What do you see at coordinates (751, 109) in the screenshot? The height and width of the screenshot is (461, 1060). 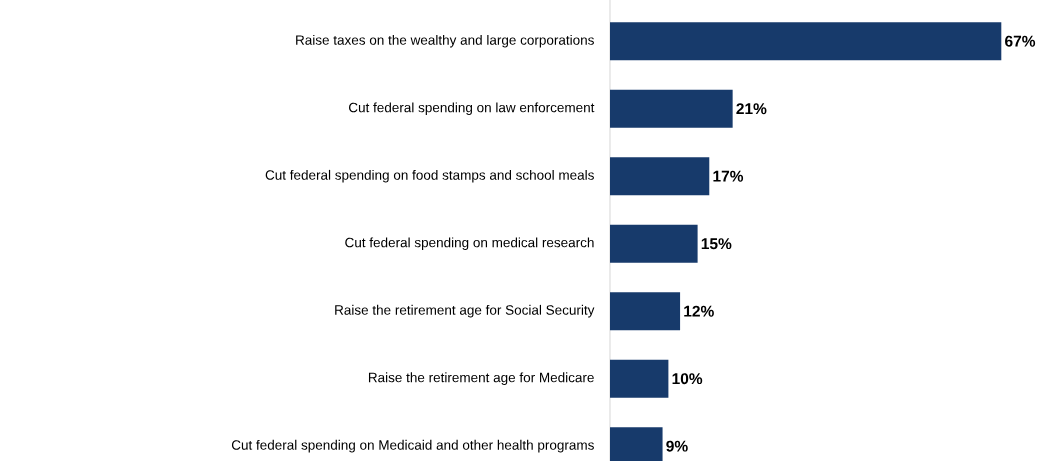 I see `data-label: 21%` at bounding box center [751, 109].